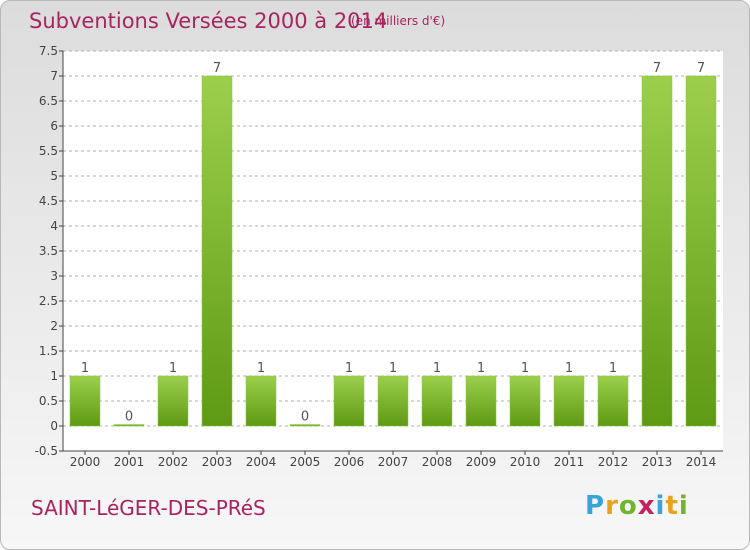  What do you see at coordinates (481, 462) in the screenshot?
I see `x-tick-label: 2009` at bounding box center [481, 462].